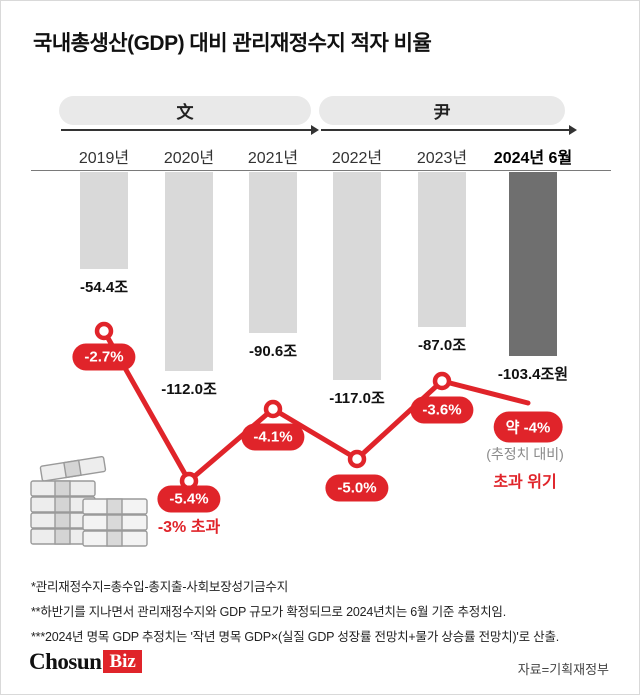 The image size is (640, 695). Describe the element at coordinates (315, 130) in the screenshot. I see `era-arrowhead-moon-icon` at that location.